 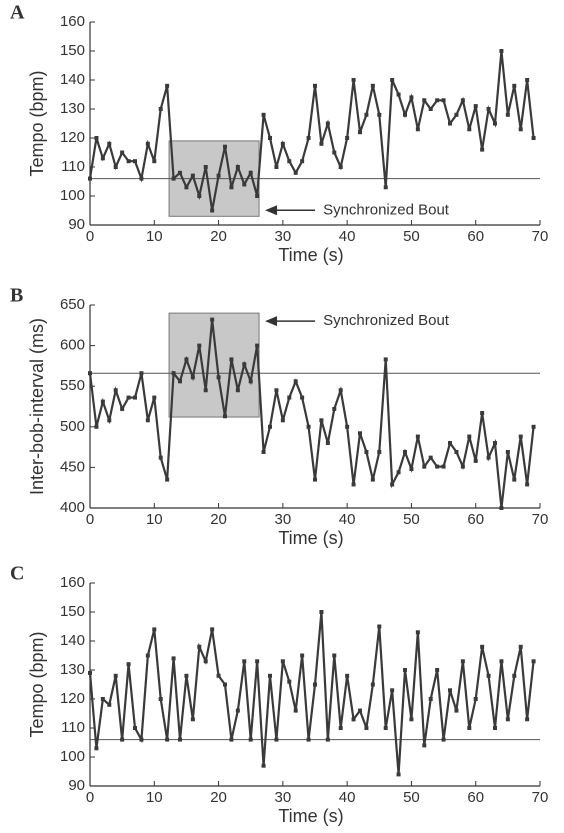 I want to click on y-tick-label: 90, so click(x=76, y=224).